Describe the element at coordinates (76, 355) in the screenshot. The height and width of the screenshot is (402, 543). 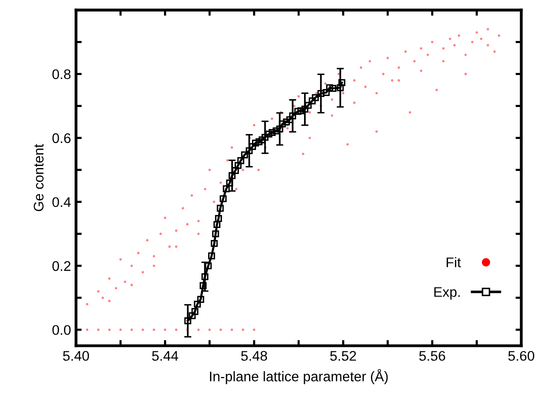
I see `x-tick-label: 5.40` at that location.